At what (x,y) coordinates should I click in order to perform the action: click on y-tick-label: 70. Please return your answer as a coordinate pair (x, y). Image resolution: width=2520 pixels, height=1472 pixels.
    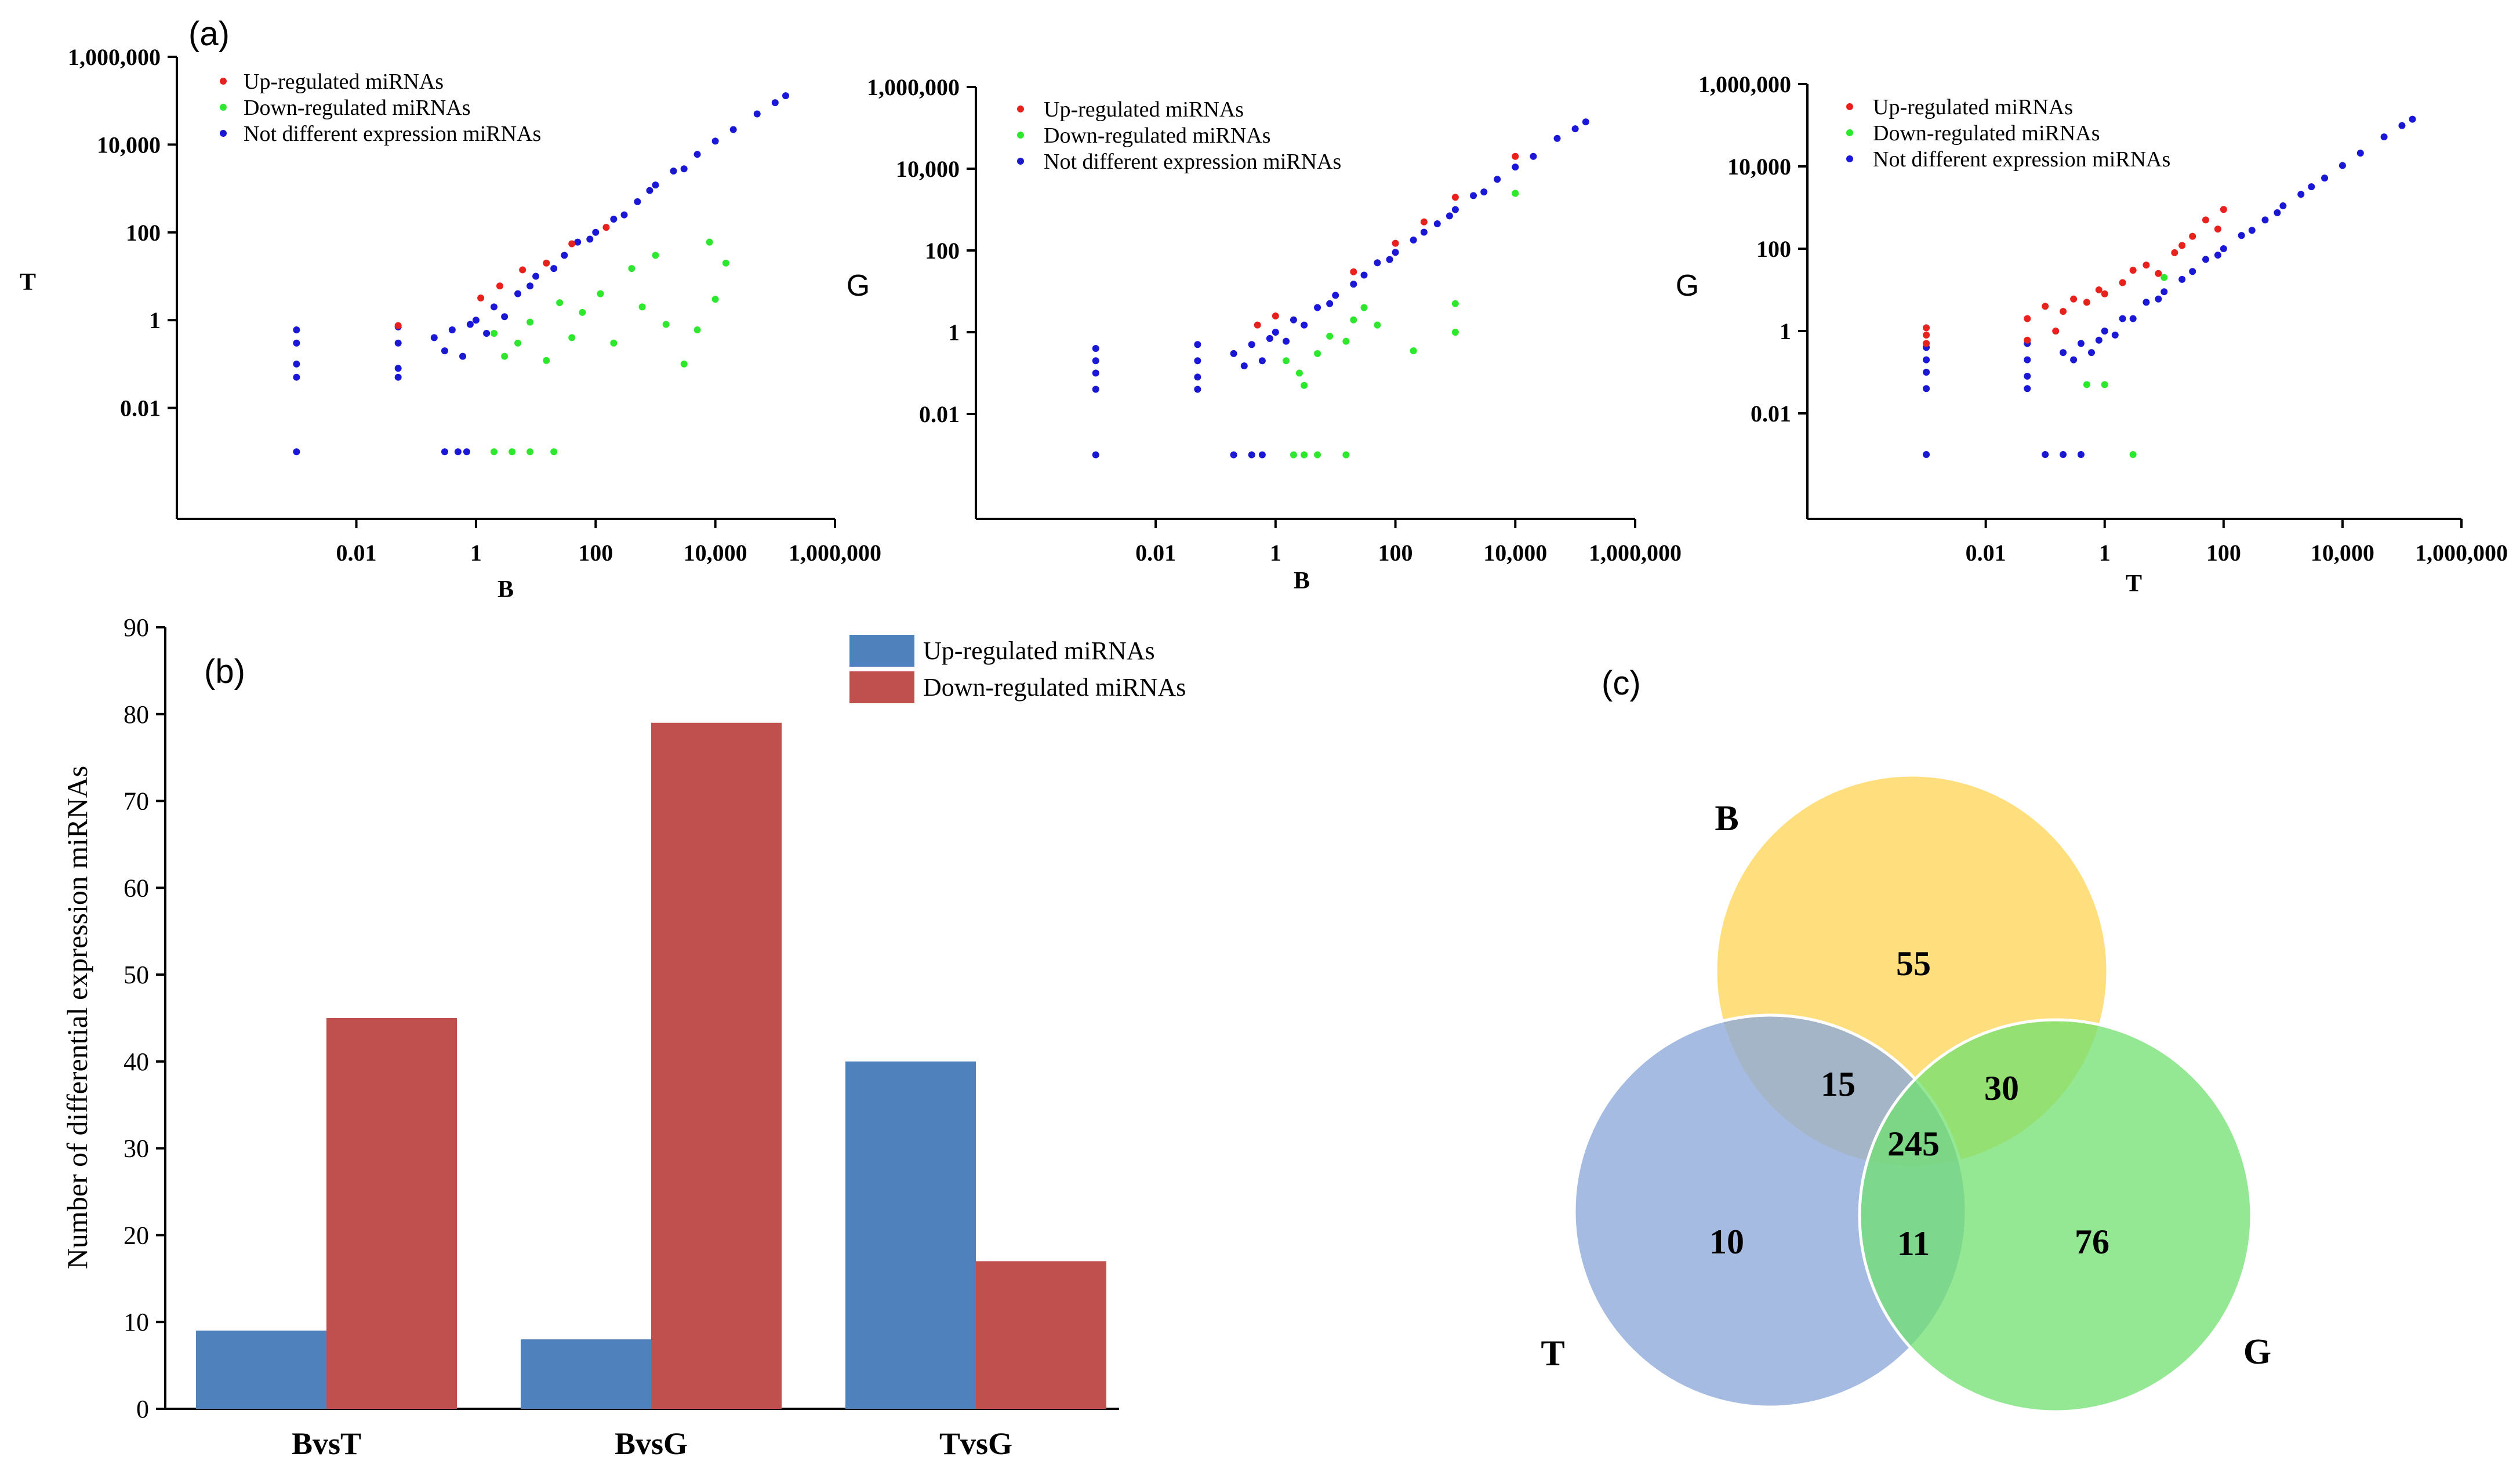
    Looking at the image, I should click on (137, 802).